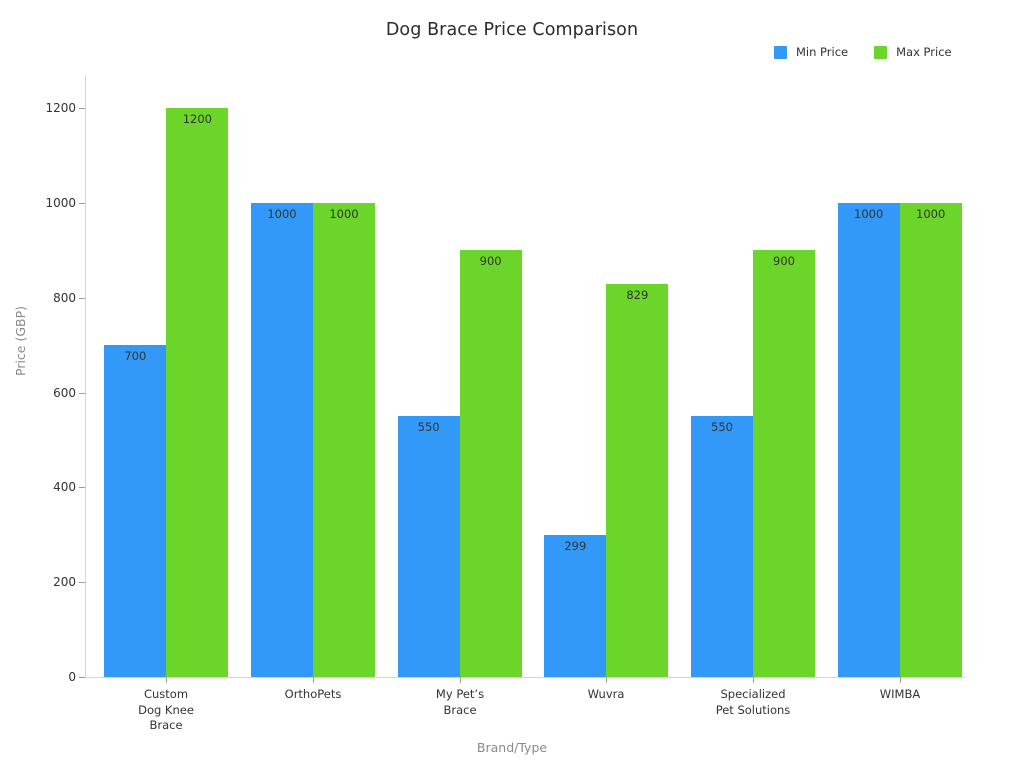 The height and width of the screenshot is (768, 1024). What do you see at coordinates (135, 511) in the screenshot?
I see `bar-min-price: 700` at bounding box center [135, 511].